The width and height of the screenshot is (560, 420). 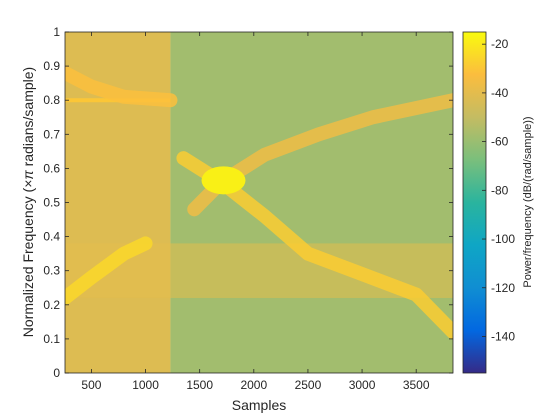 What do you see at coordinates (51, 305) in the screenshot?
I see `y-tick-label: 0.2` at bounding box center [51, 305].